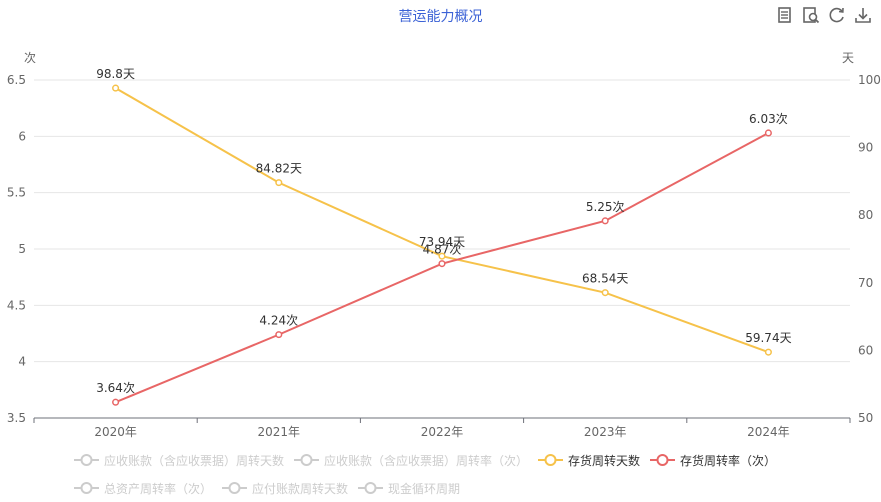 This screenshot has height=502, width=881. Describe the element at coordinates (869, 80) in the screenshot. I see `y-right-tick-label: 100` at that location.